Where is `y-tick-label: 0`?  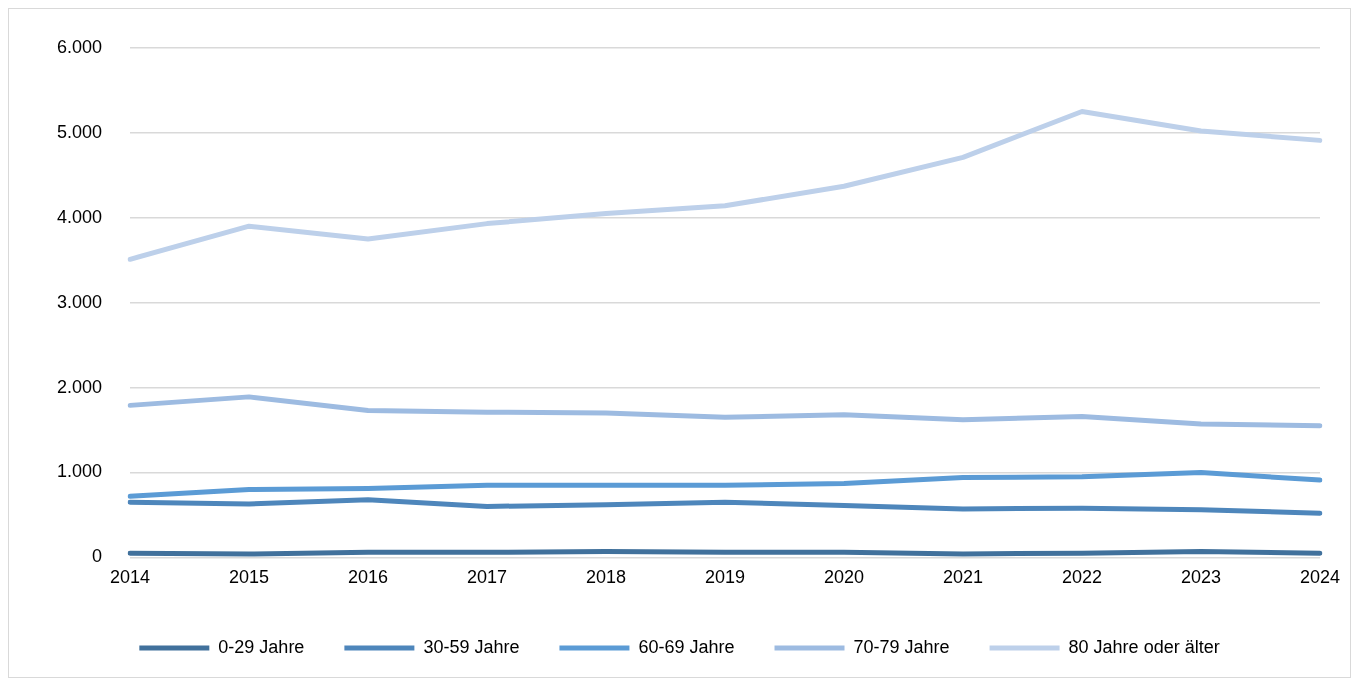 y-tick-label: 0 is located at coordinates (97, 556).